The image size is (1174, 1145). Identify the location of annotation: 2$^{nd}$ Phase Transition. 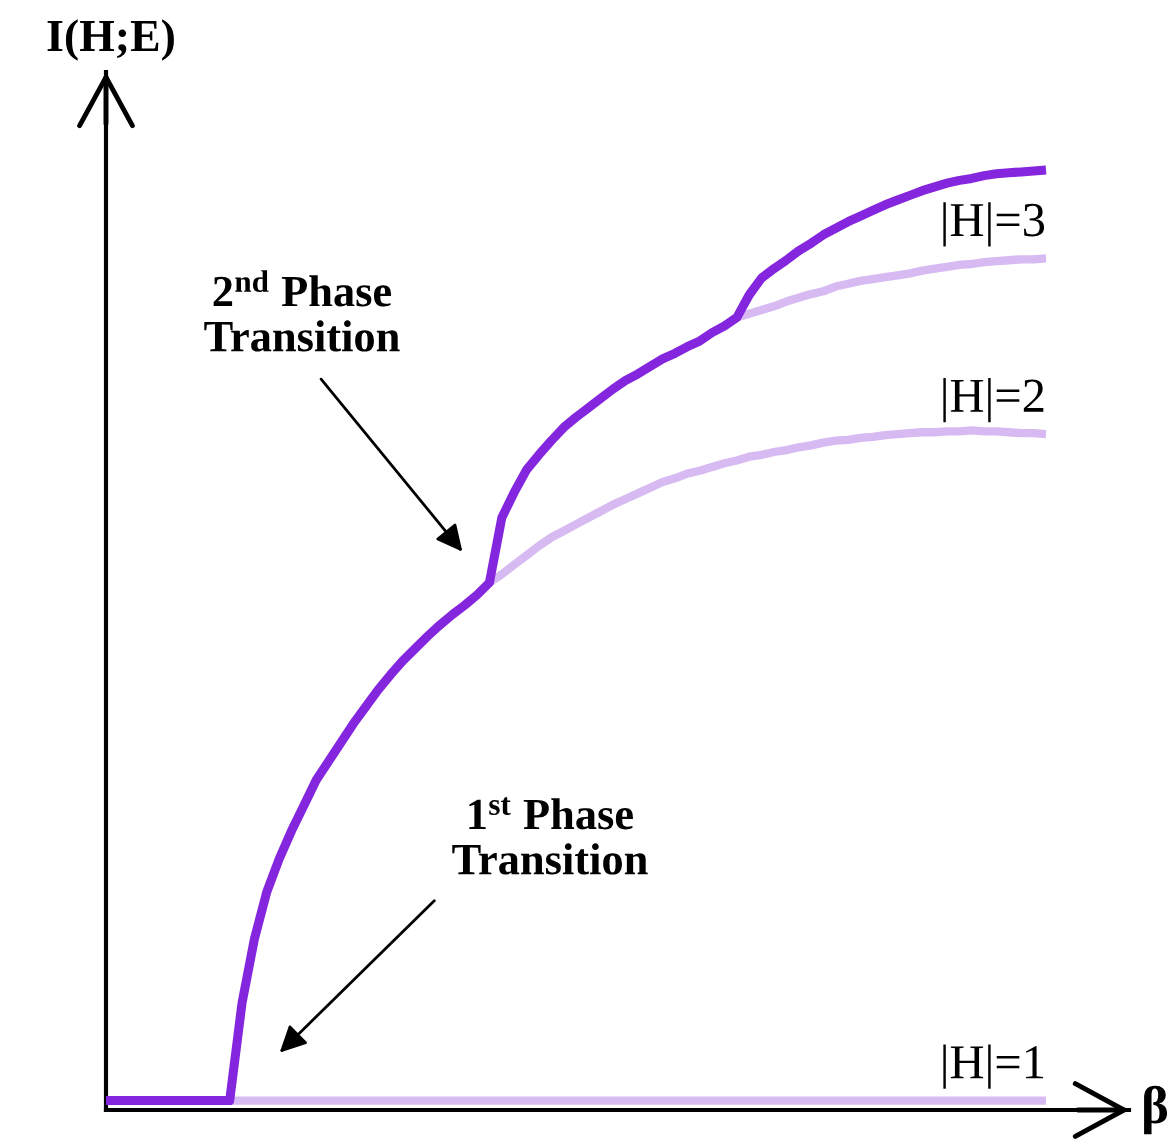
(302, 311).